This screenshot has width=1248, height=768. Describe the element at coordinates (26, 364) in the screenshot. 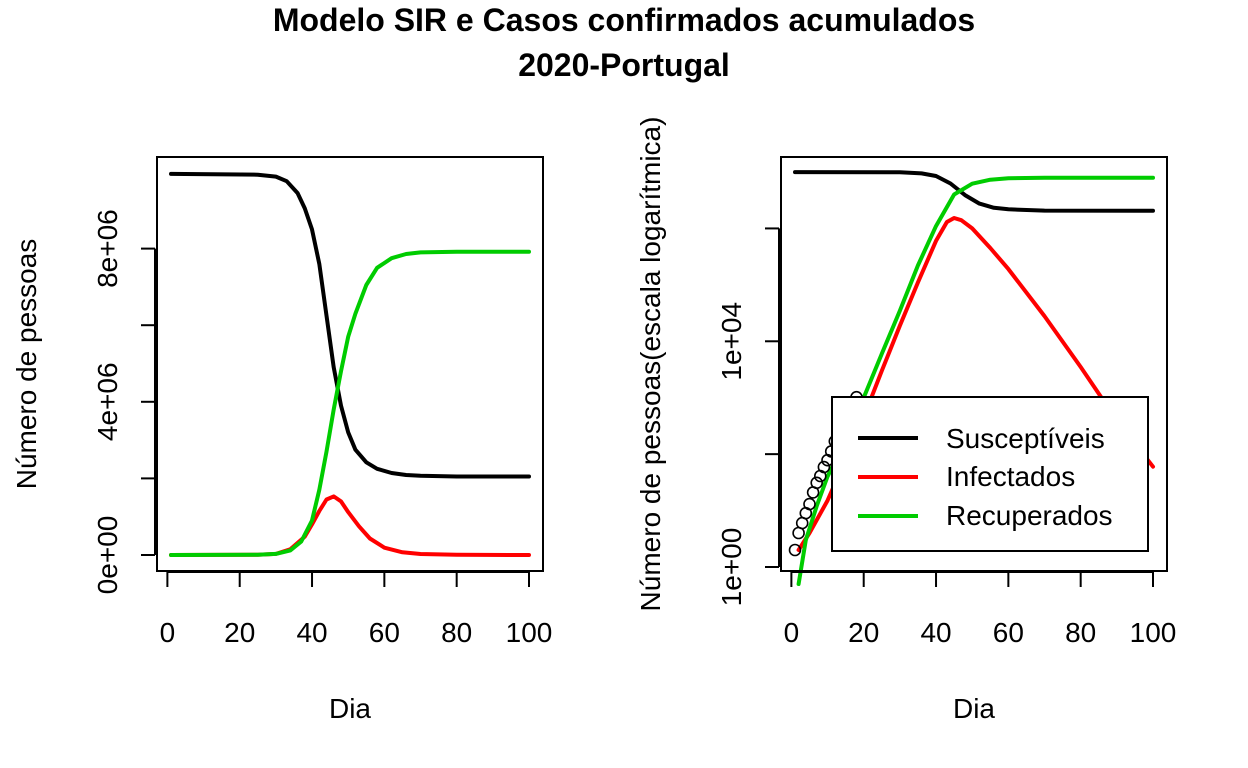

I see `y-axis-label: Número de pessoas` at that location.